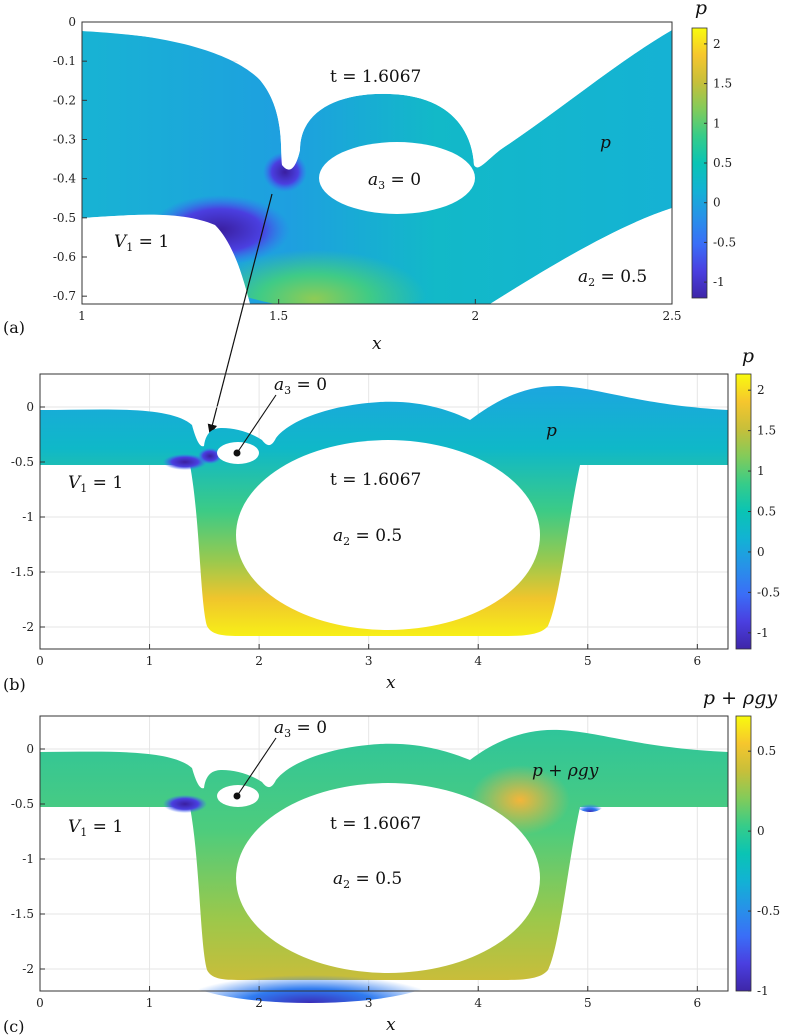 The height and width of the screenshot is (1036, 789). Describe the element at coordinates (740, 698) in the screenshot. I see `panel-c-colorbar-title: p + ρgy` at that location.